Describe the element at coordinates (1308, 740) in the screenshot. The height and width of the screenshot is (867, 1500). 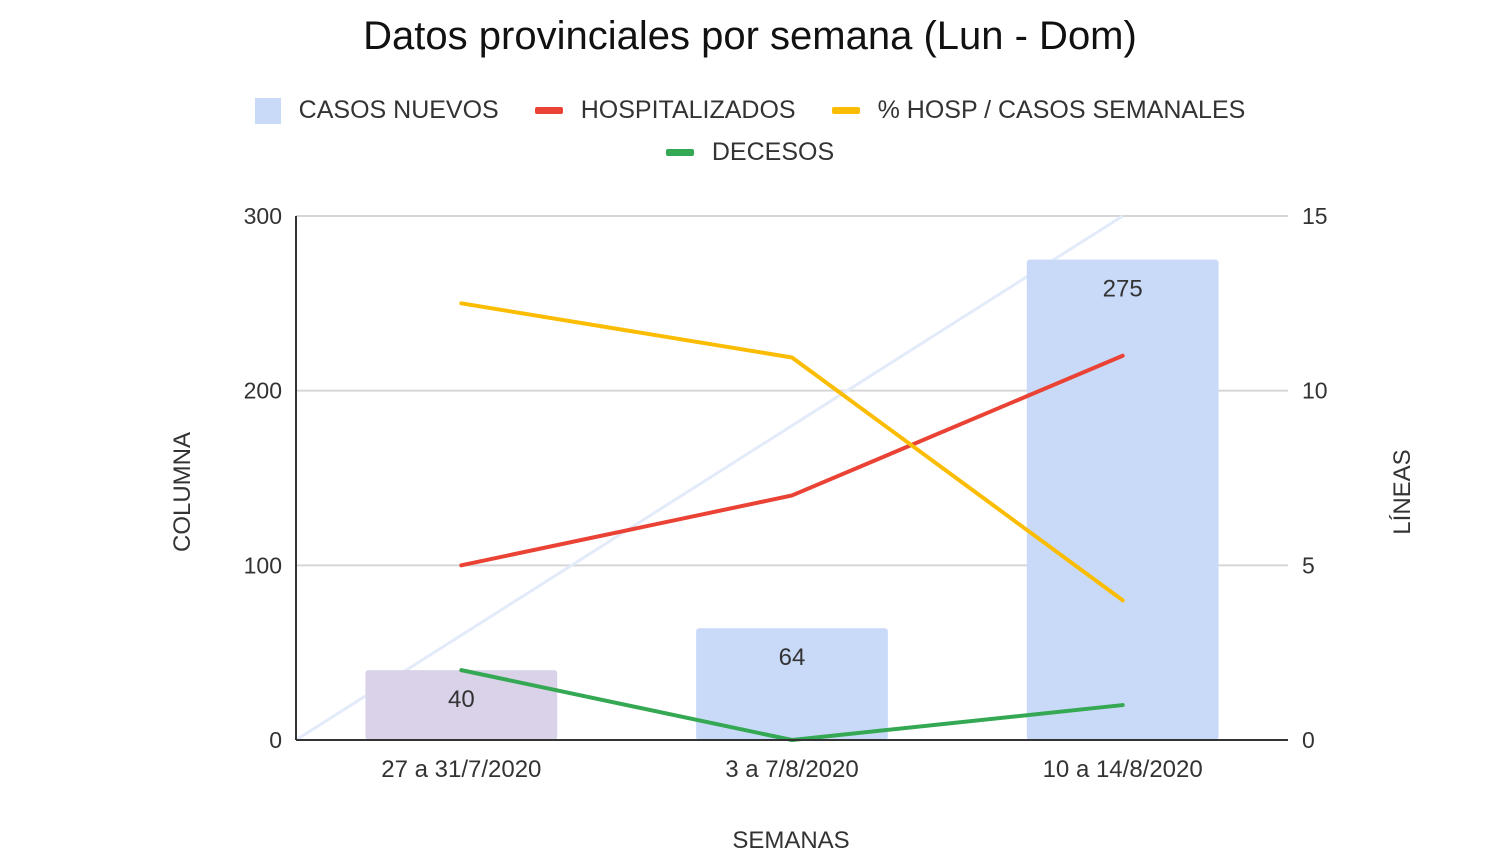
I see `y-right-tick-label: 0` at that location.